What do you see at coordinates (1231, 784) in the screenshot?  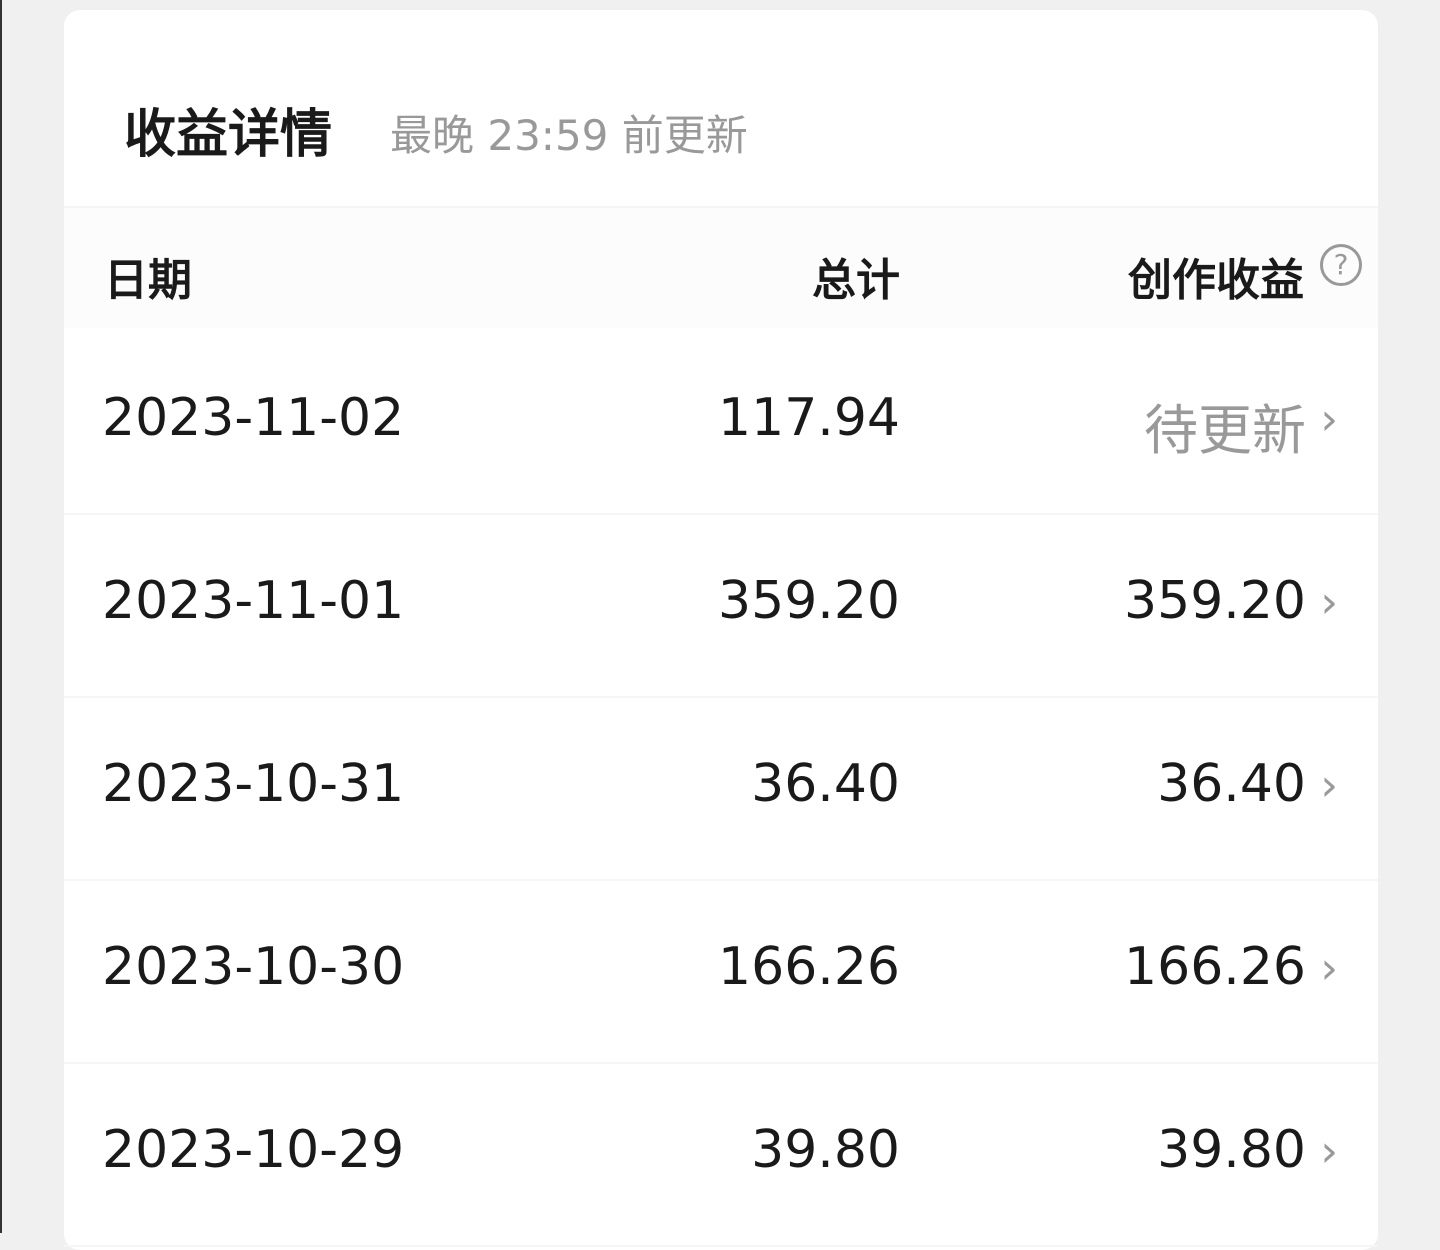 I see `row-creation-earnings: 36.40` at bounding box center [1231, 784].